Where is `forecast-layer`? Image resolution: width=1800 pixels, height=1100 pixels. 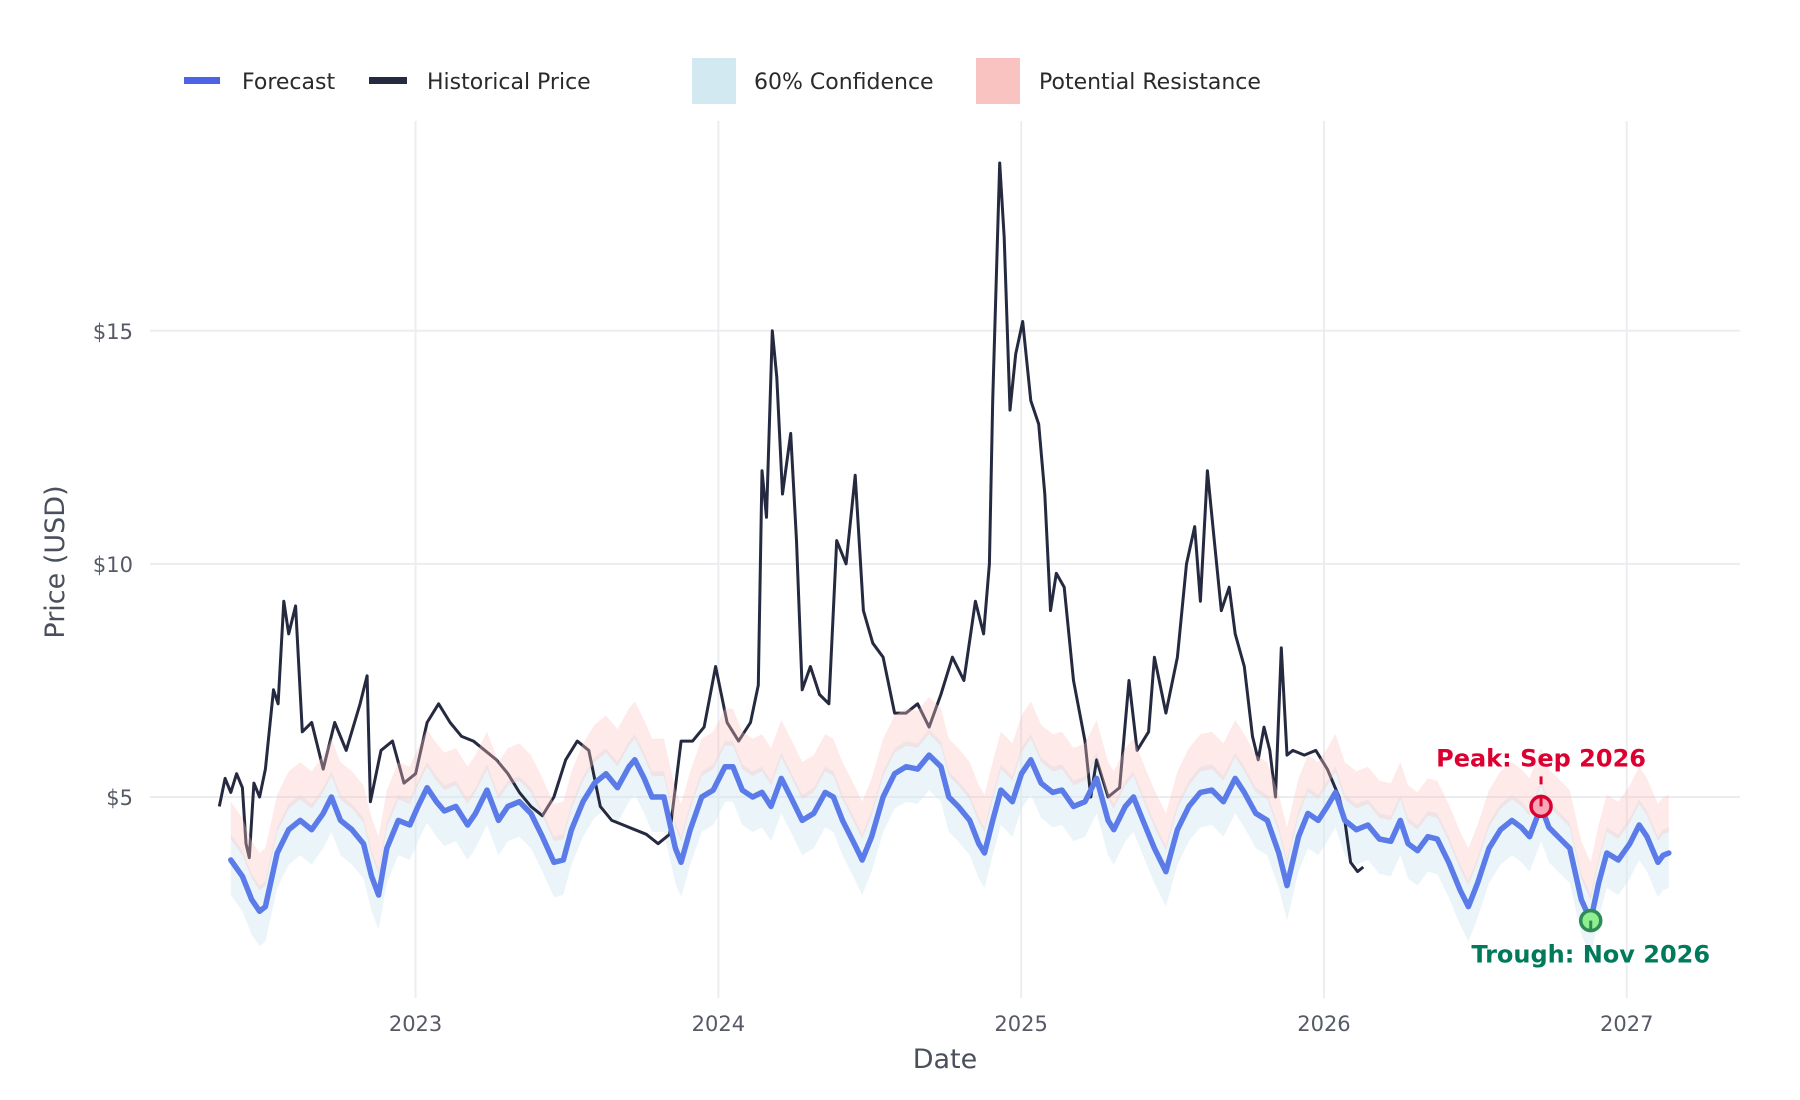
forecast-layer is located at coordinates (950, 838).